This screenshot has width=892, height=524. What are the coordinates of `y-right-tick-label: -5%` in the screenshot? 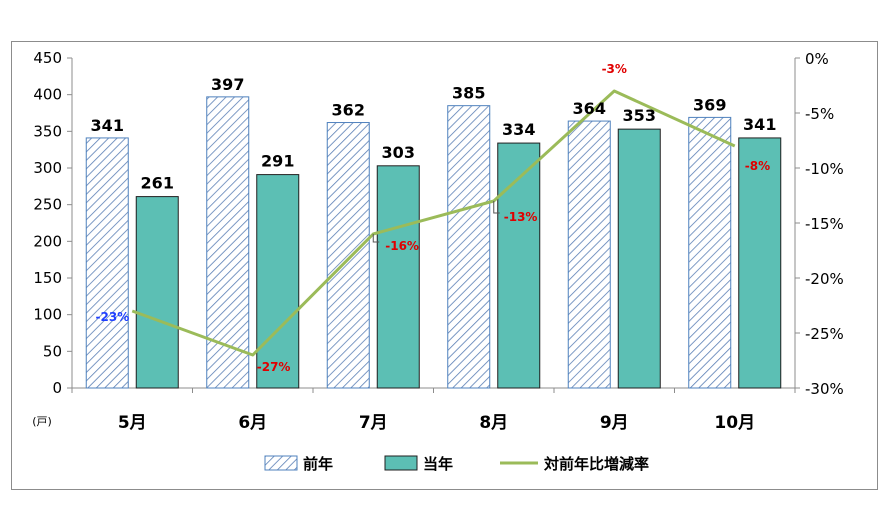 It's located at (819, 114).